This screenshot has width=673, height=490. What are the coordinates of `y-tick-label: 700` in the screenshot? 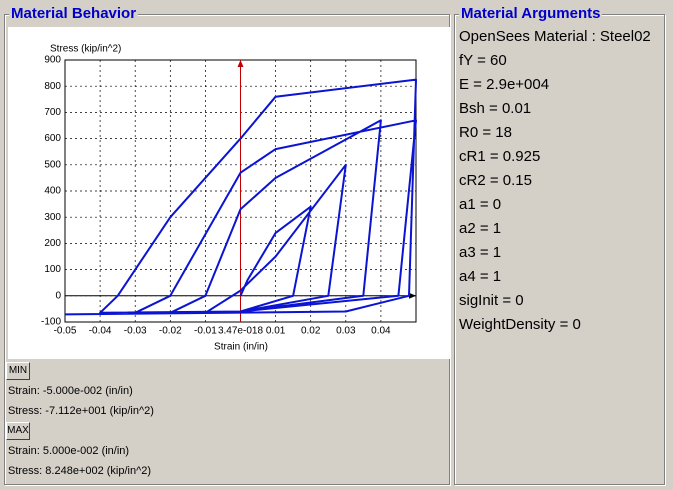 It's located at (52, 112).